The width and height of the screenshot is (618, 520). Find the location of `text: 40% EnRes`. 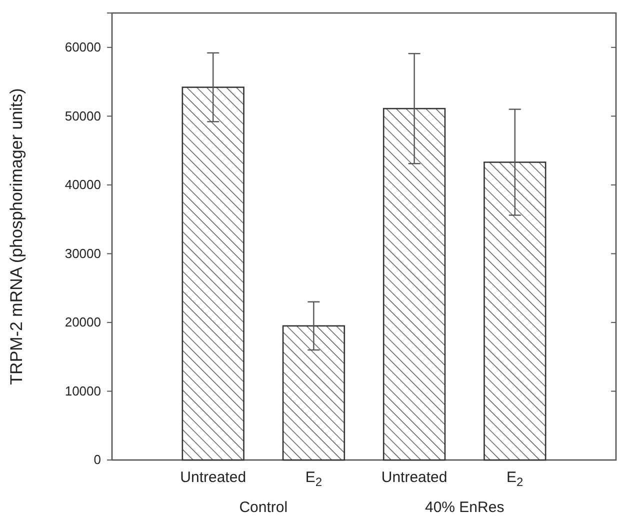

text: 40% EnRes is located at coordinates (464, 507).